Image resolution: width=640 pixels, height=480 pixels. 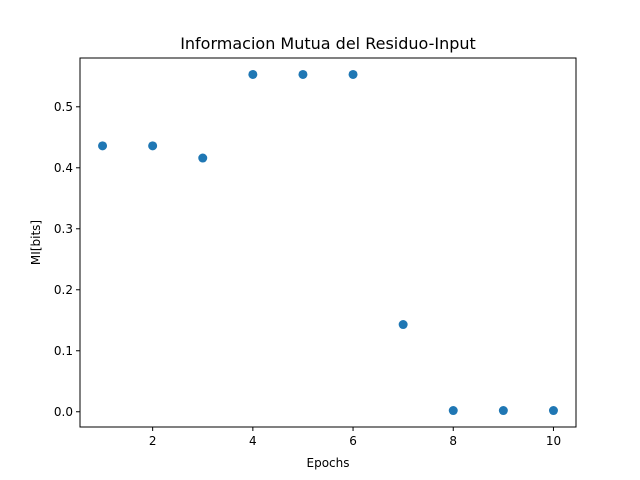 What do you see at coordinates (453, 441) in the screenshot?
I see `x-tick-label: 8` at bounding box center [453, 441].